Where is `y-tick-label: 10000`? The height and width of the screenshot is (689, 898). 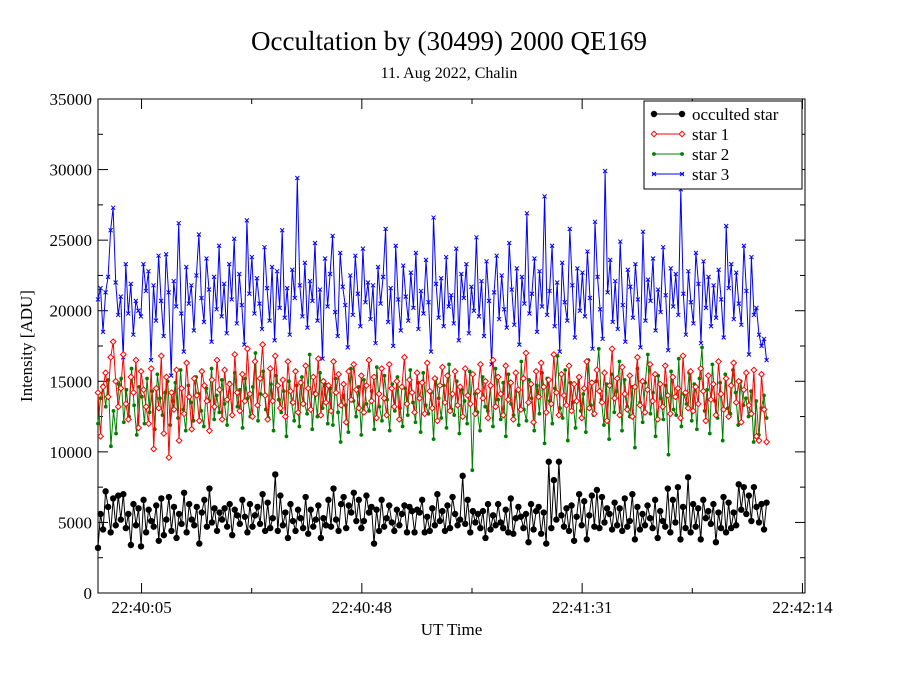 y-tick-label: 10000 is located at coordinates (71, 452).